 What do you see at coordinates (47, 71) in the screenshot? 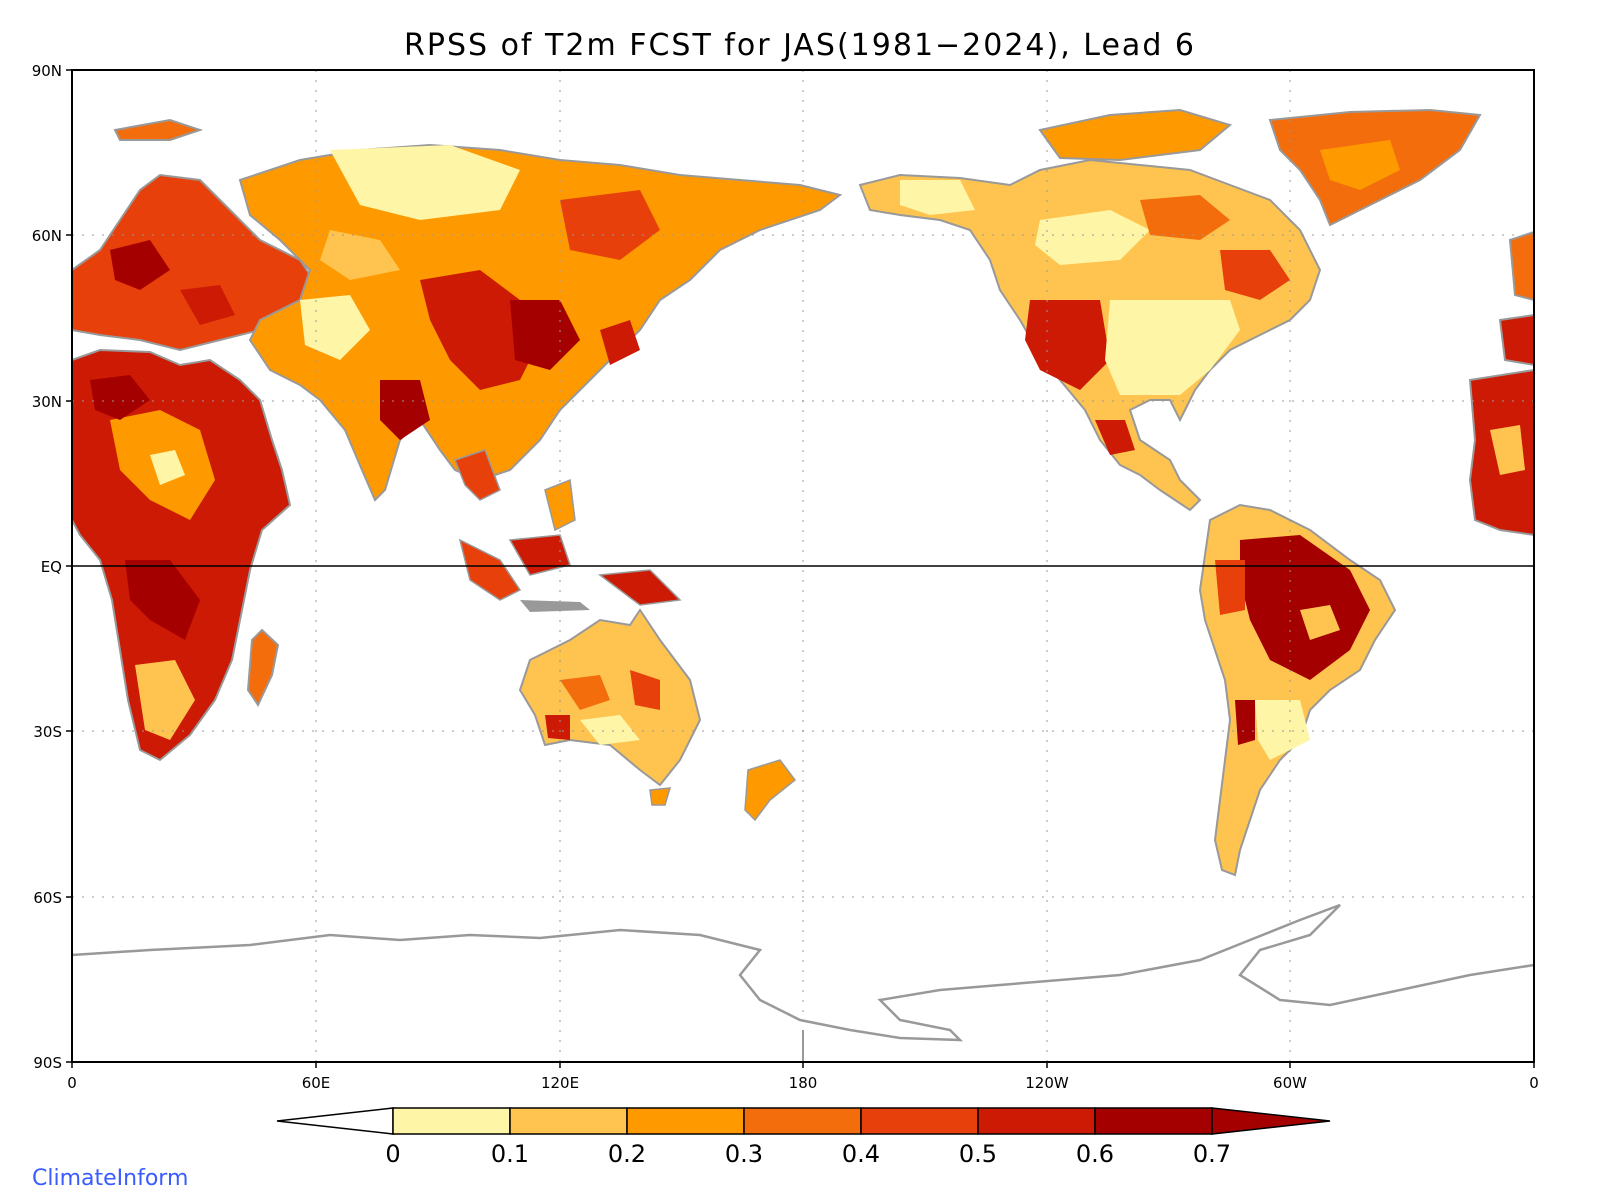
I see `lat-label-90n: 90N` at bounding box center [47, 71].